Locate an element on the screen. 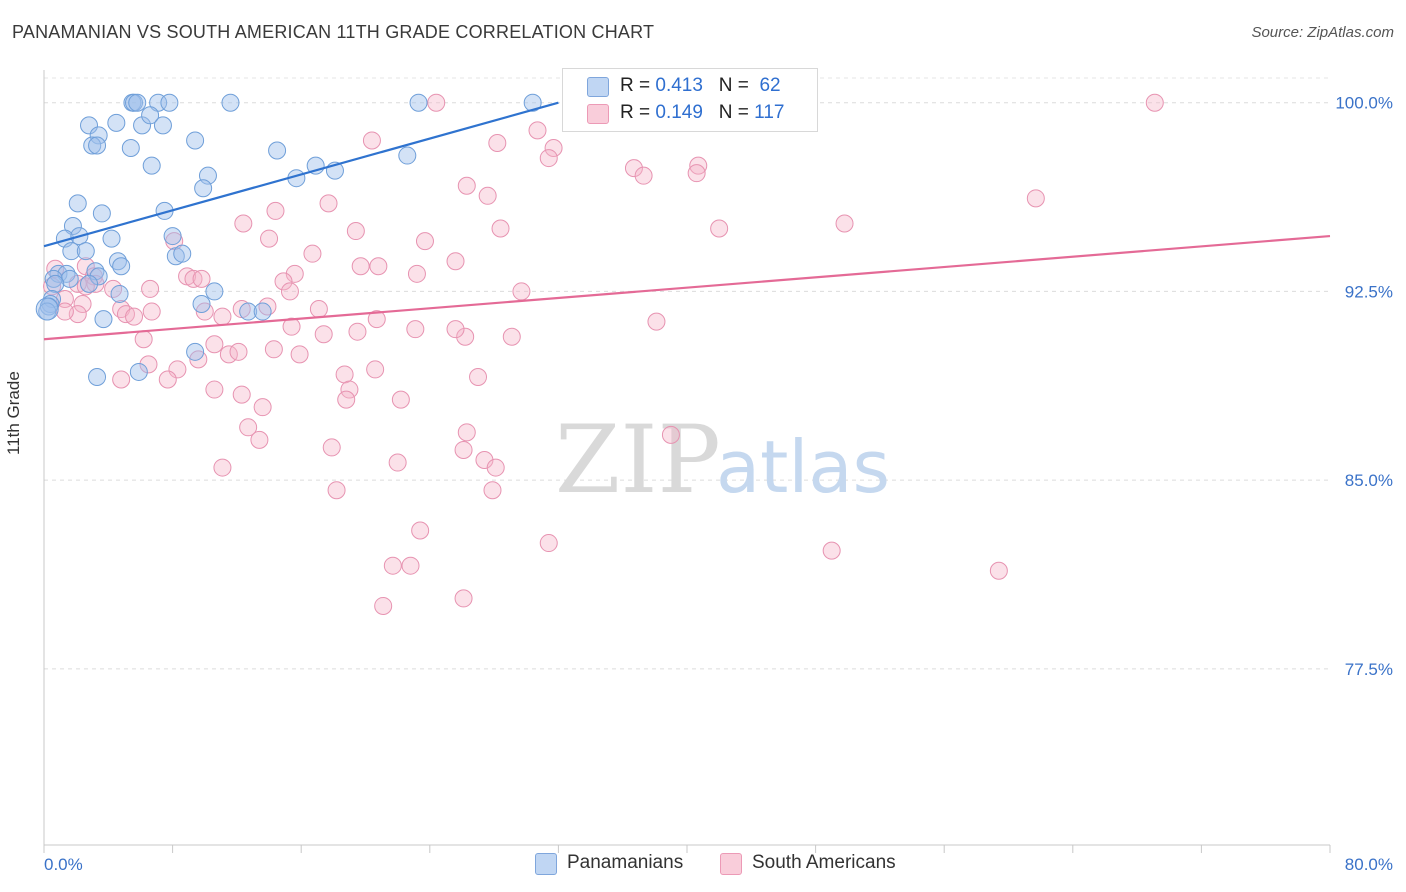 Image resolution: width=1406 pixels, height=892 pixels. legend-n-label: N = is located at coordinates (733, 112).